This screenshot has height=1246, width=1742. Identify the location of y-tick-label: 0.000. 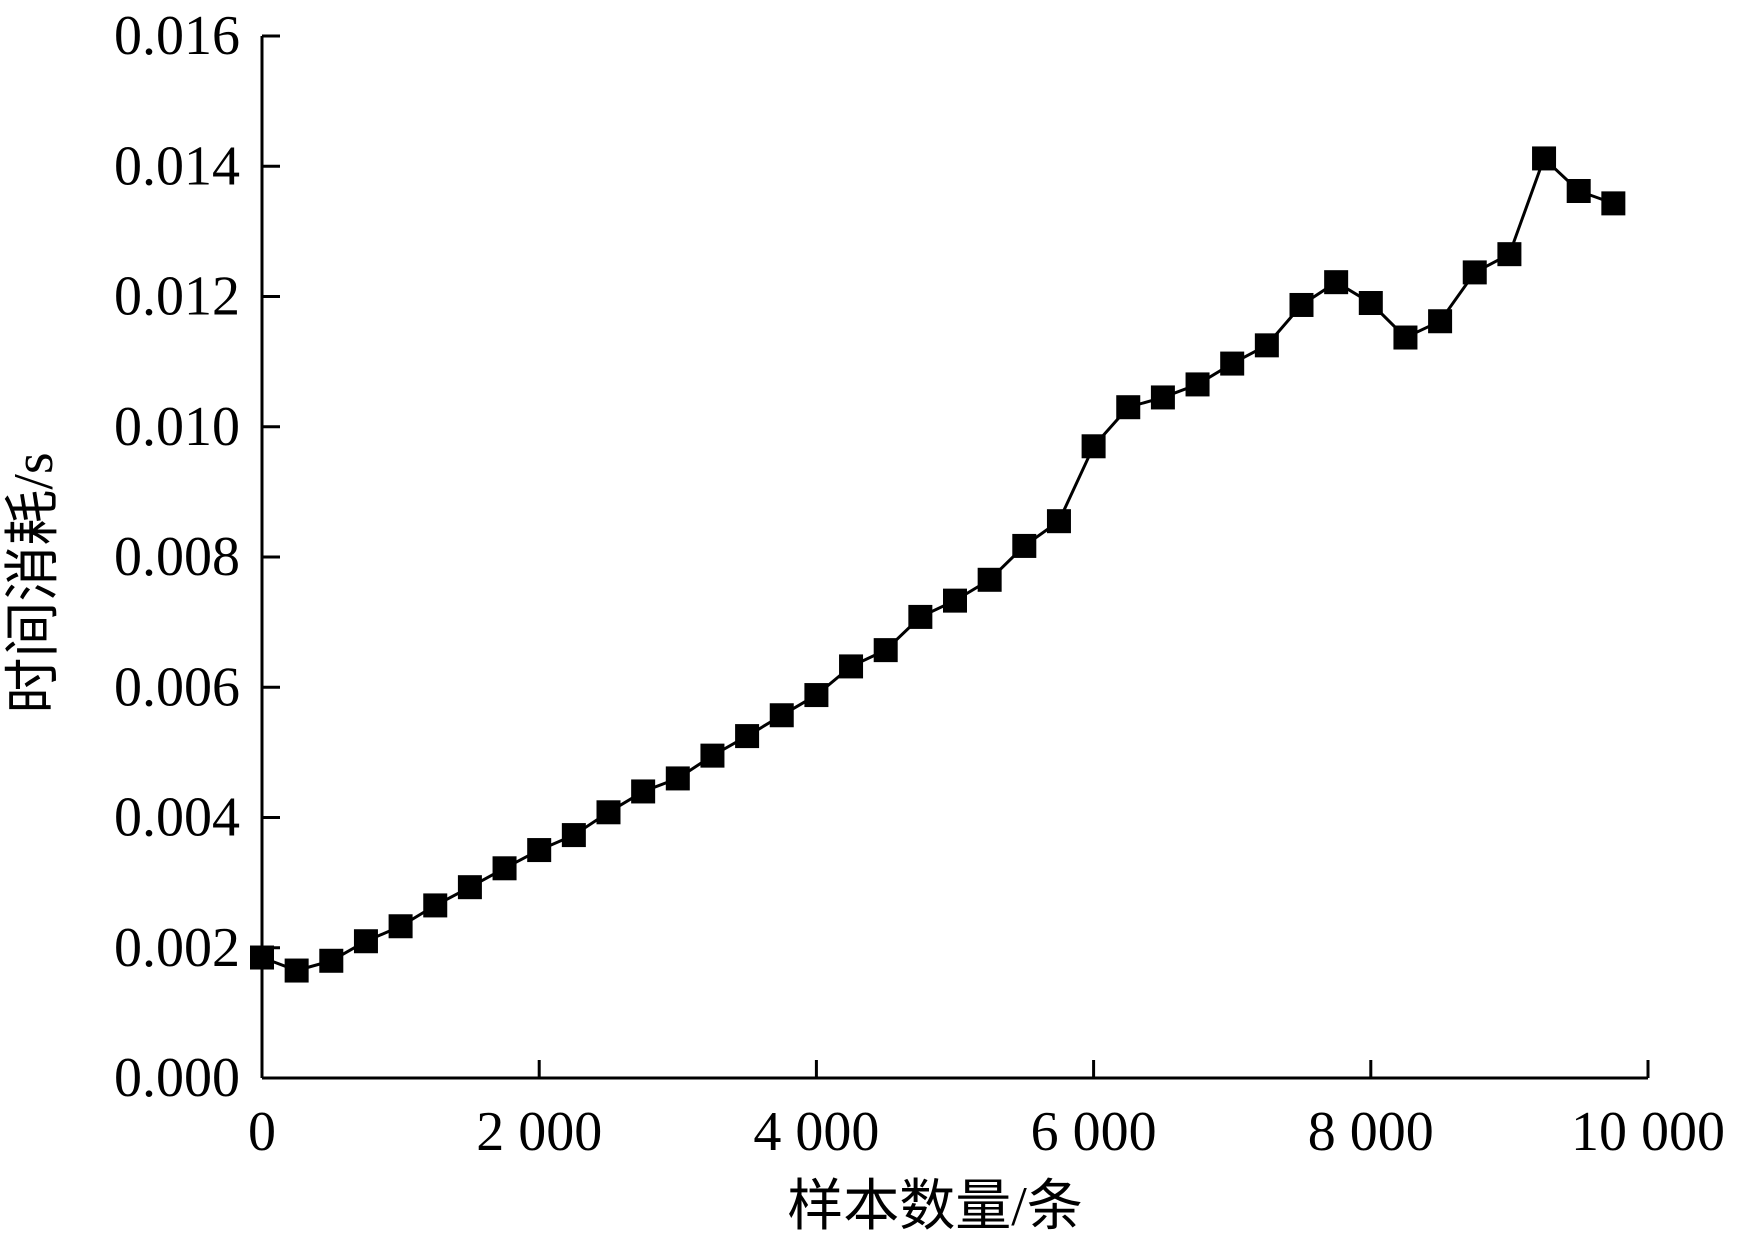
(177, 1078).